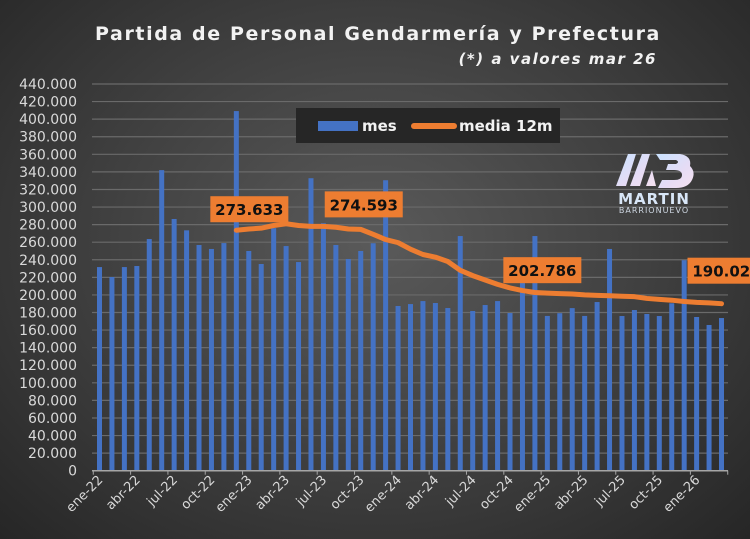 This screenshot has height=539, width=750. What do you see at coordinates (422, 493) in the screenshot?
I see `x-tick-label: abr-24` at bounding box center [422, 493].